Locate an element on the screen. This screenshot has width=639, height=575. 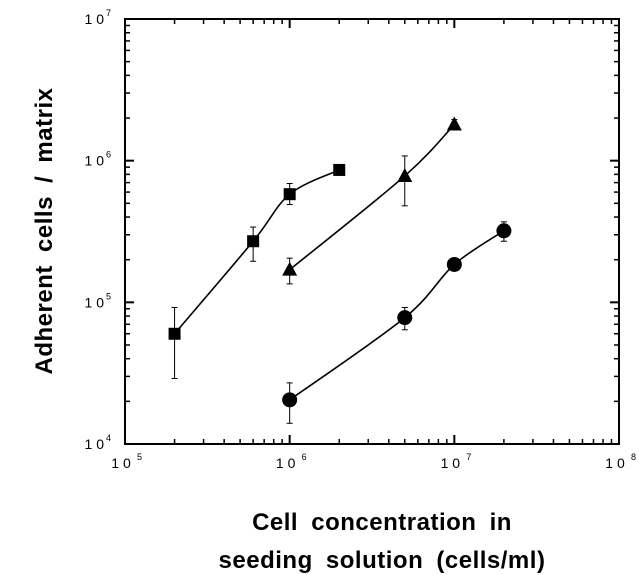
x-axis-label-line1: Cell concentration in is located at coordinates (382, 522).